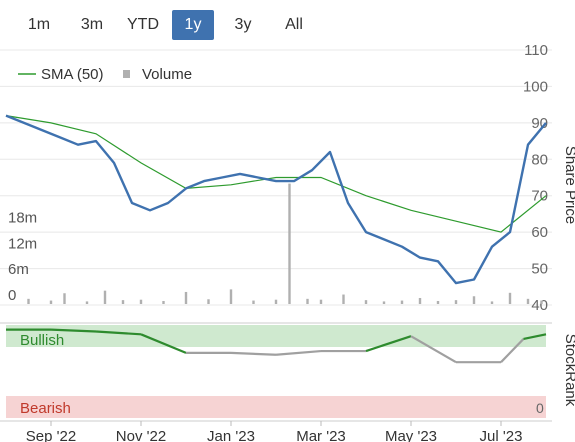 This screenshot has width=575, height=442. What do you see at coordinates (193, 25) in the screenshot?
I see `range-1y-button: 1y` at bounding box center [193, 25].